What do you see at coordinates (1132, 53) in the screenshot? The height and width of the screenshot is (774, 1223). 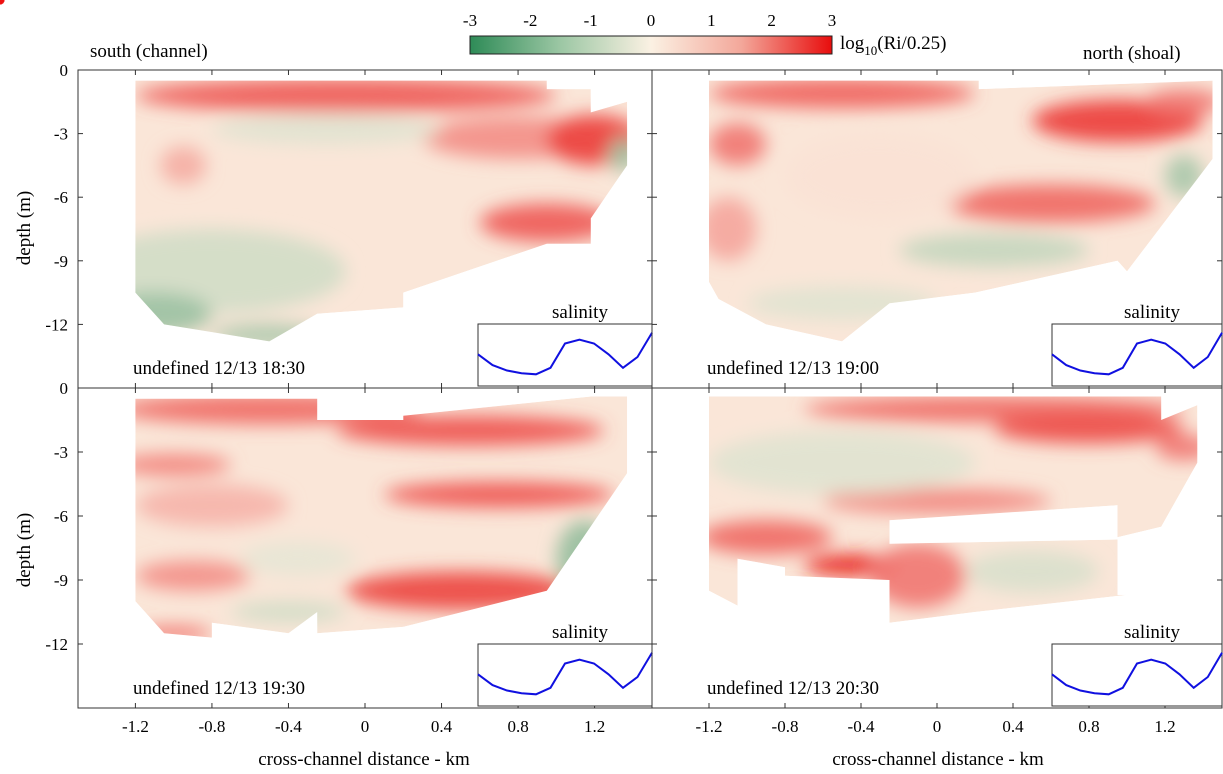 I see `north-label: north (shoal)` at bounding box center [1132, 53].